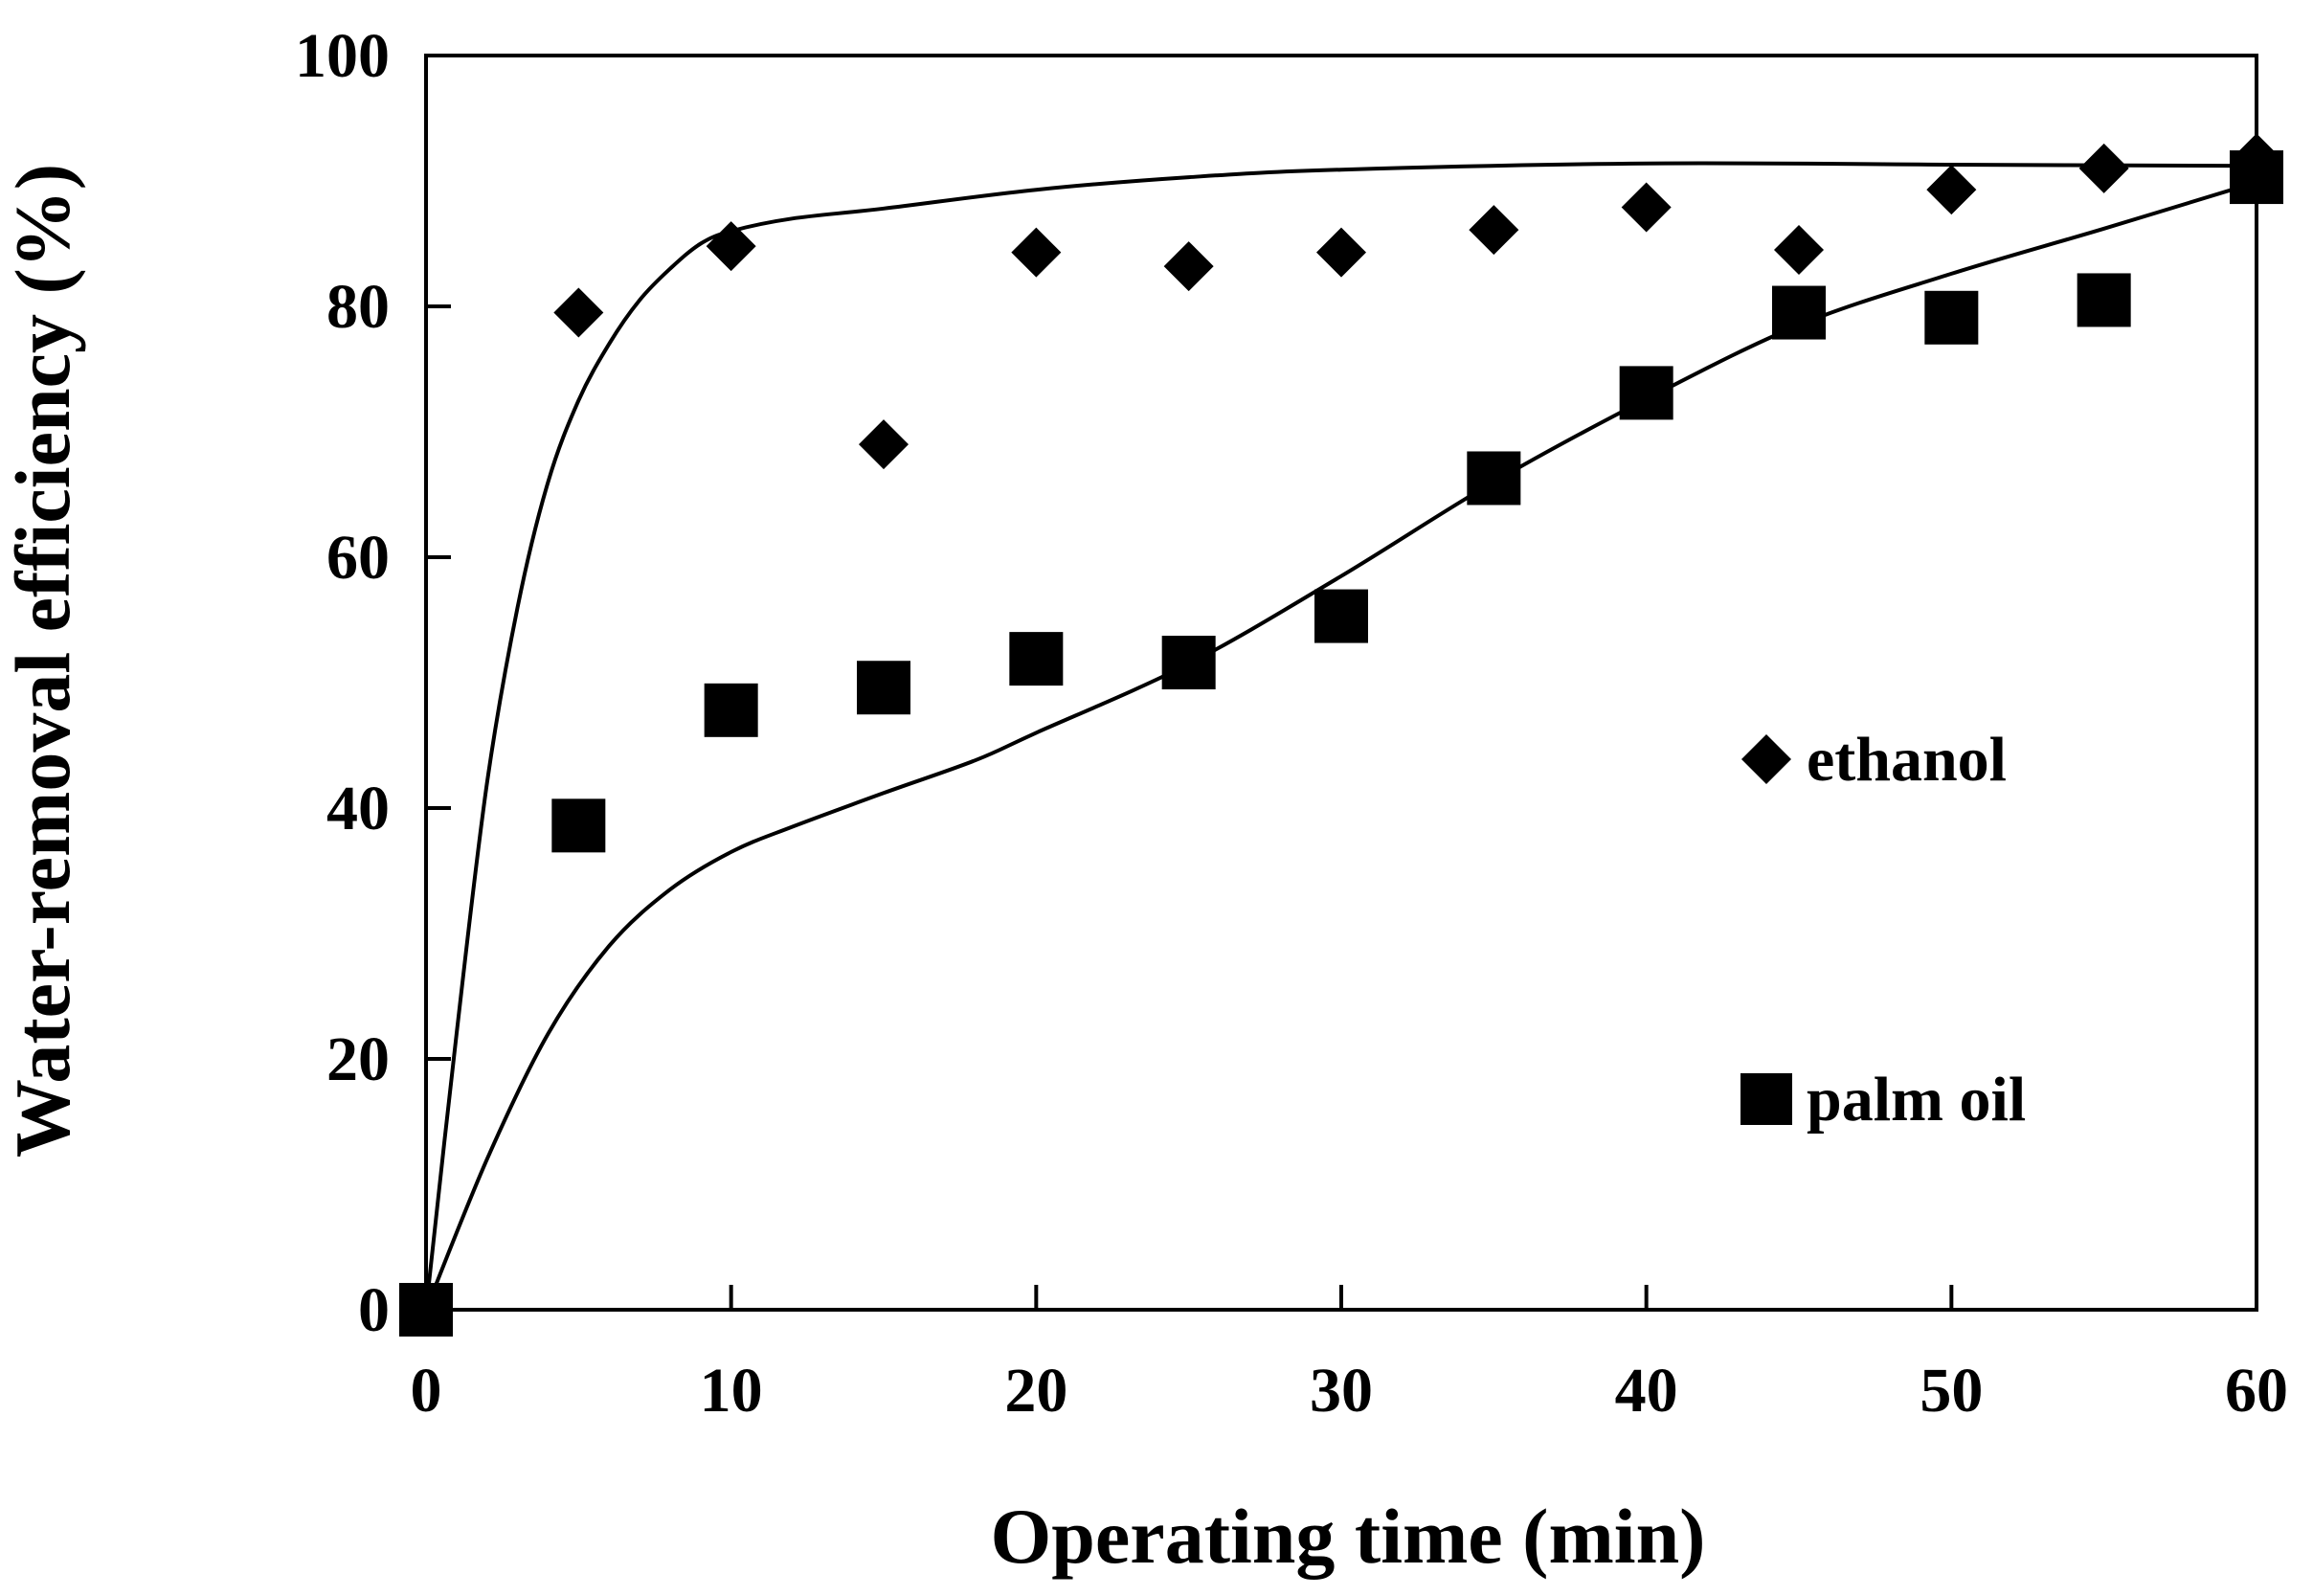 Image resolution: width=2313 pixels, height=1596 pixels. What do you see at coordinates (427, 1391) in the screenshot?
I see `x-tick-label: 0` at bounding box center [427, 1391].